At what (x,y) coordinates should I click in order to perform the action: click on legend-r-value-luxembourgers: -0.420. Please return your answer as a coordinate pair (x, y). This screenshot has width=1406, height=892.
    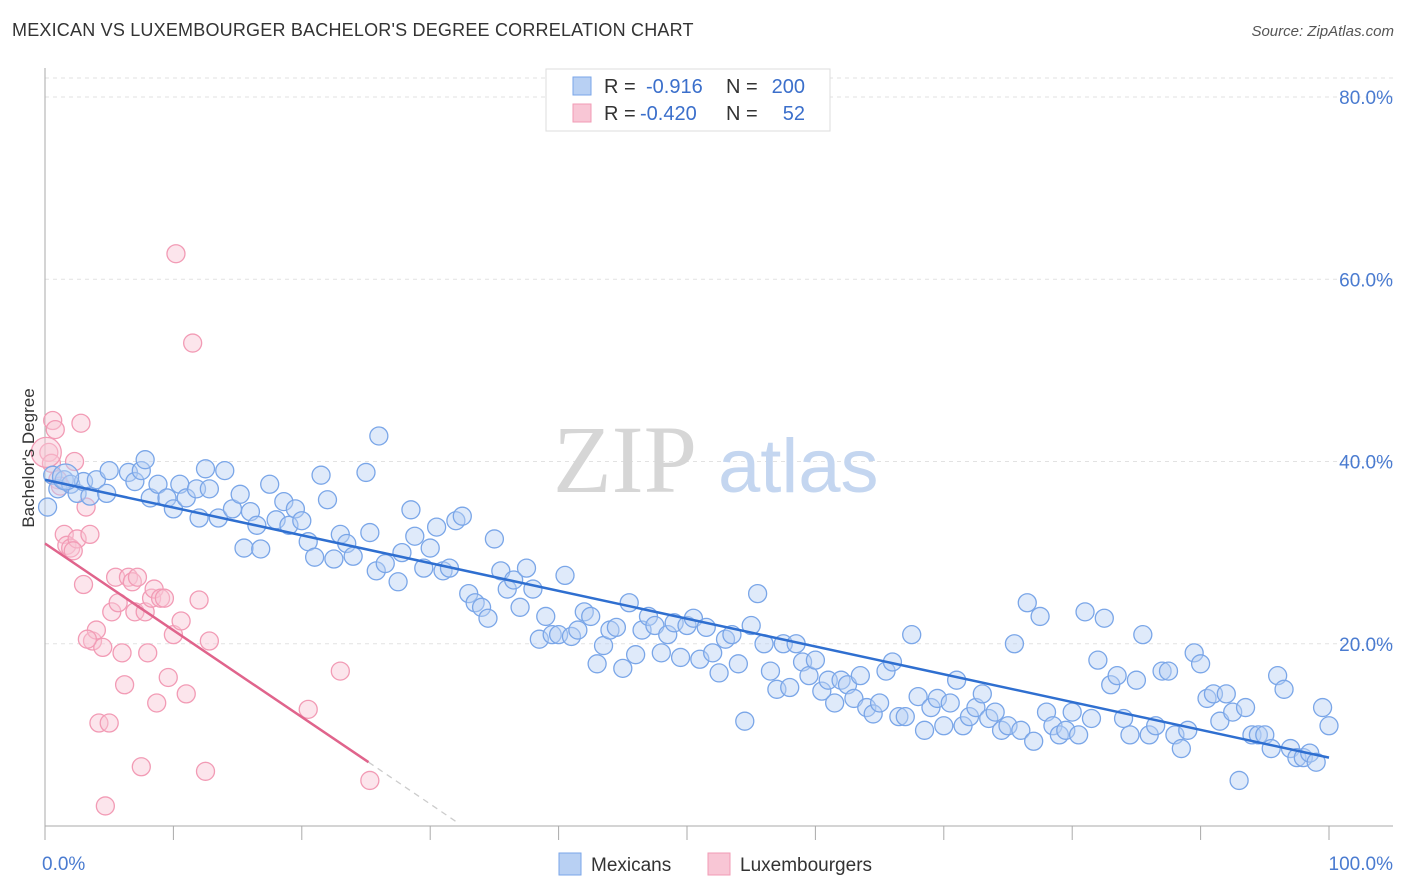
    Looking at the image, I should click on (668, 114).